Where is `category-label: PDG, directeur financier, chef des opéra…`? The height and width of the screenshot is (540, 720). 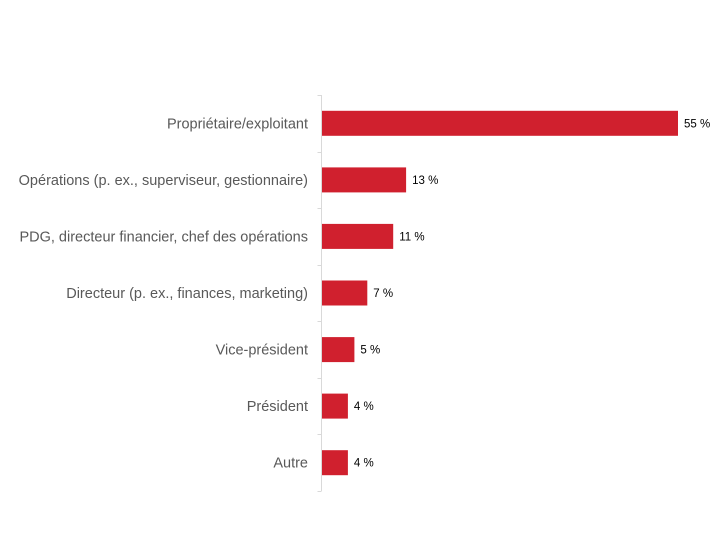
category-label: PDG, directeur financier, chef des opéra… is located at coordinates (163, 237).